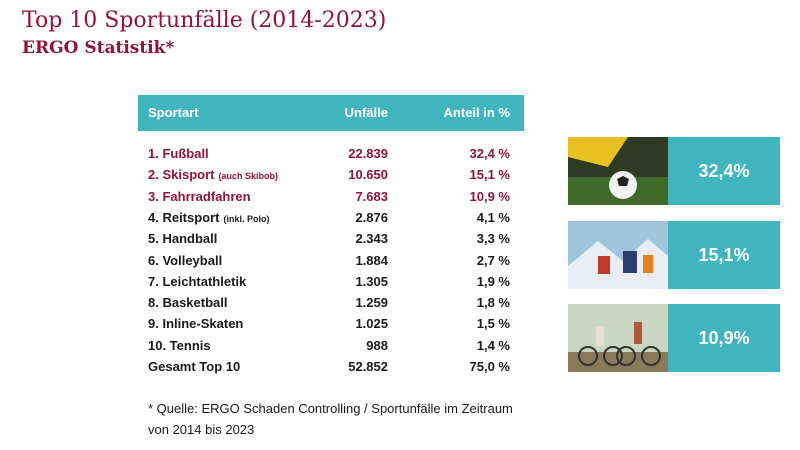 The image size is (800, 450). I want to click on sport-name: 8. Basketball, so click(188, 302).